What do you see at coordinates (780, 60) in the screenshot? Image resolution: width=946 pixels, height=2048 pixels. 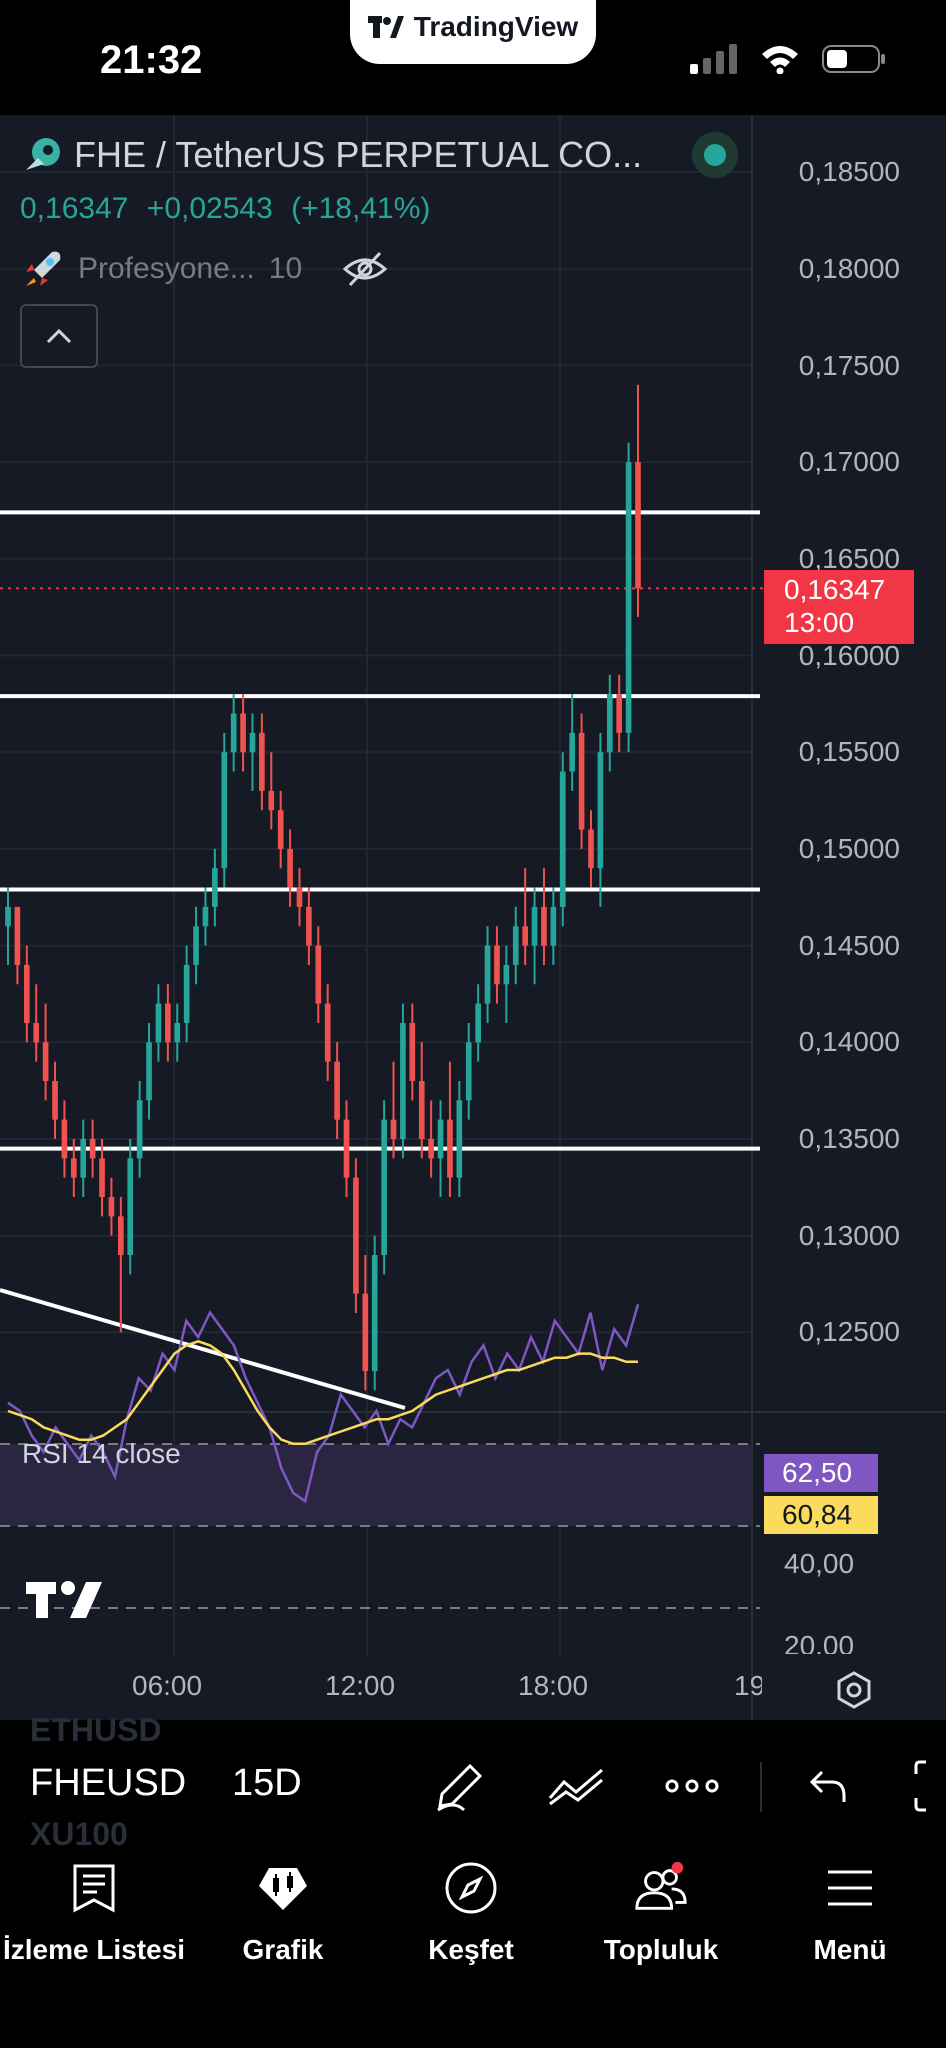 I see `wifi-icon` at bounding box center [780, 60].